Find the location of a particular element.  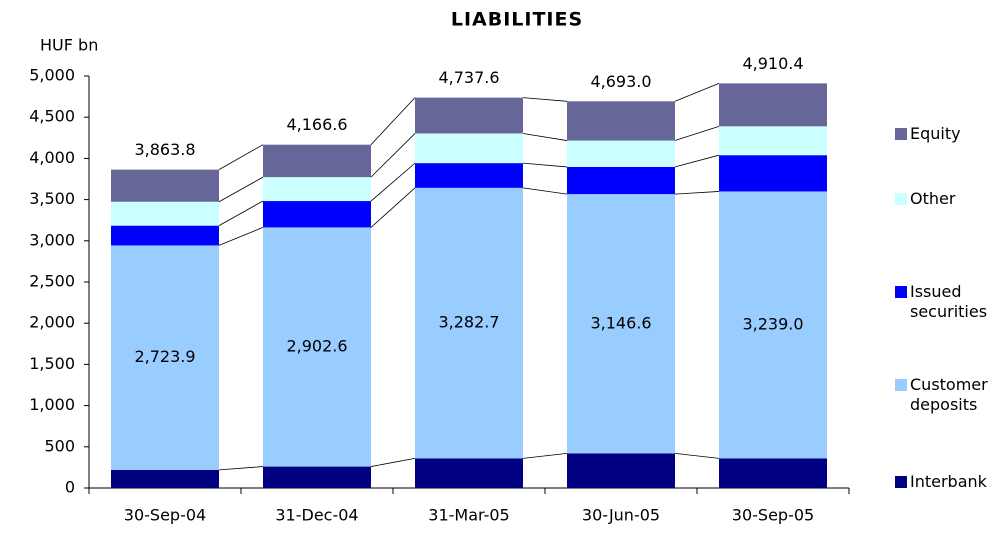

y-tick-label: 0 is located at coordinates (70, 487).